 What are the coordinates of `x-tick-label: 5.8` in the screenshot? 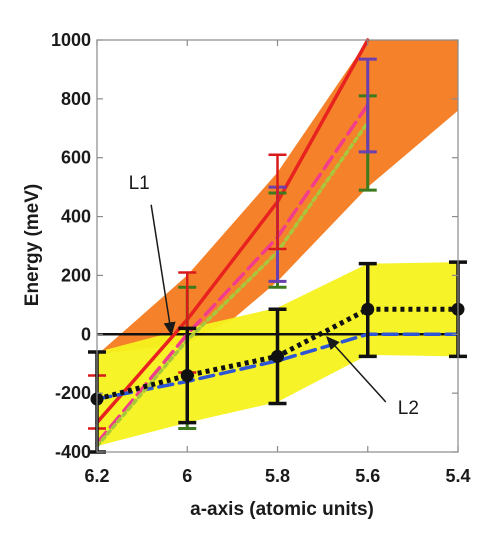 It's located at (277, 476).